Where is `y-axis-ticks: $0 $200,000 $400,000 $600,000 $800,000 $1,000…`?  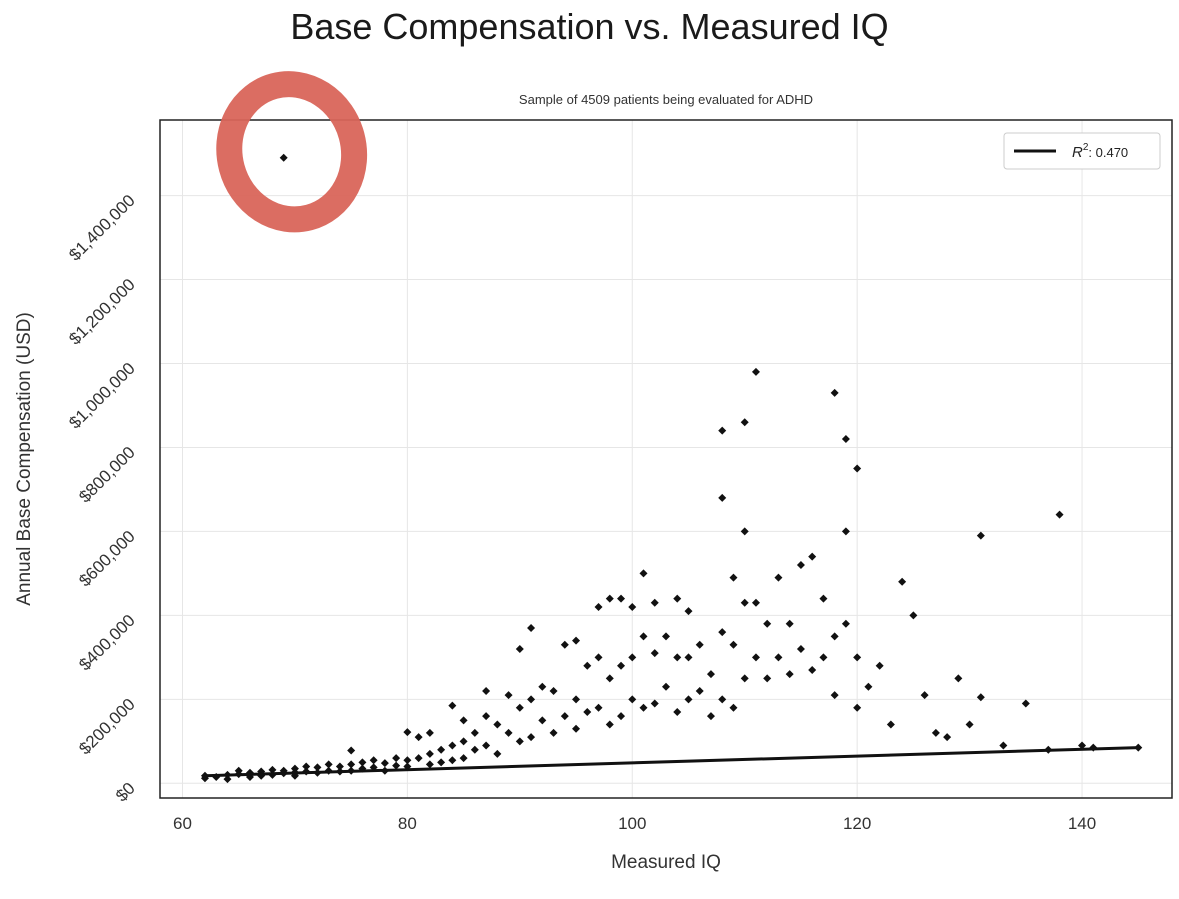 y-axis-ticks: $0 $200,000 $400,000 $600,000 $800,000 $1,000… is located at coordinates (102, 498).